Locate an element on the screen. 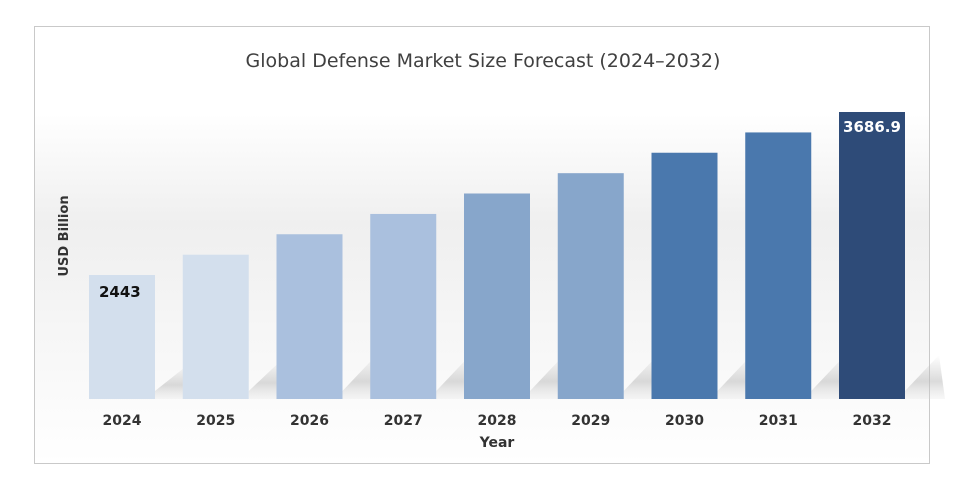  bar-2028 is located at coordinates (497, 296).